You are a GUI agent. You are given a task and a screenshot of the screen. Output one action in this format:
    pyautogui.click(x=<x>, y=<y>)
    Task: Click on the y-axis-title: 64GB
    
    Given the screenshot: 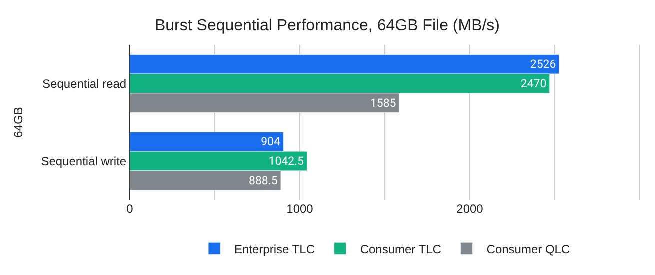 What is the action you would take?
    pyautogui.click(x=19, y=122)
    